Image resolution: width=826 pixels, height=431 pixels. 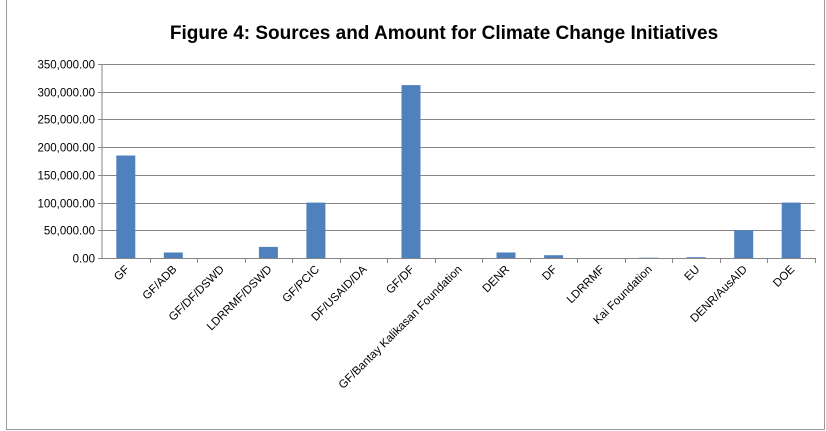 What do you see at coordinates (693, 274) in the screenshot?
I see `x-tick-label: EU` at bounding box center [693, 274].